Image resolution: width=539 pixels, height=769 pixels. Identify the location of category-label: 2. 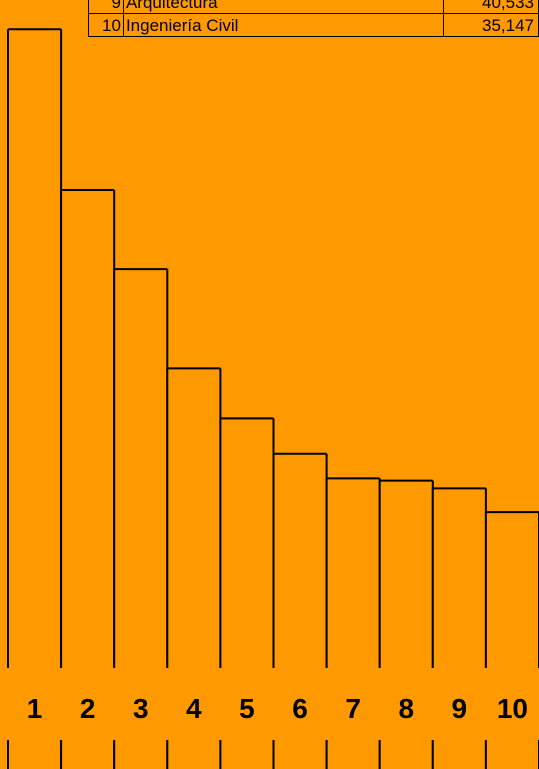
(88, 708).